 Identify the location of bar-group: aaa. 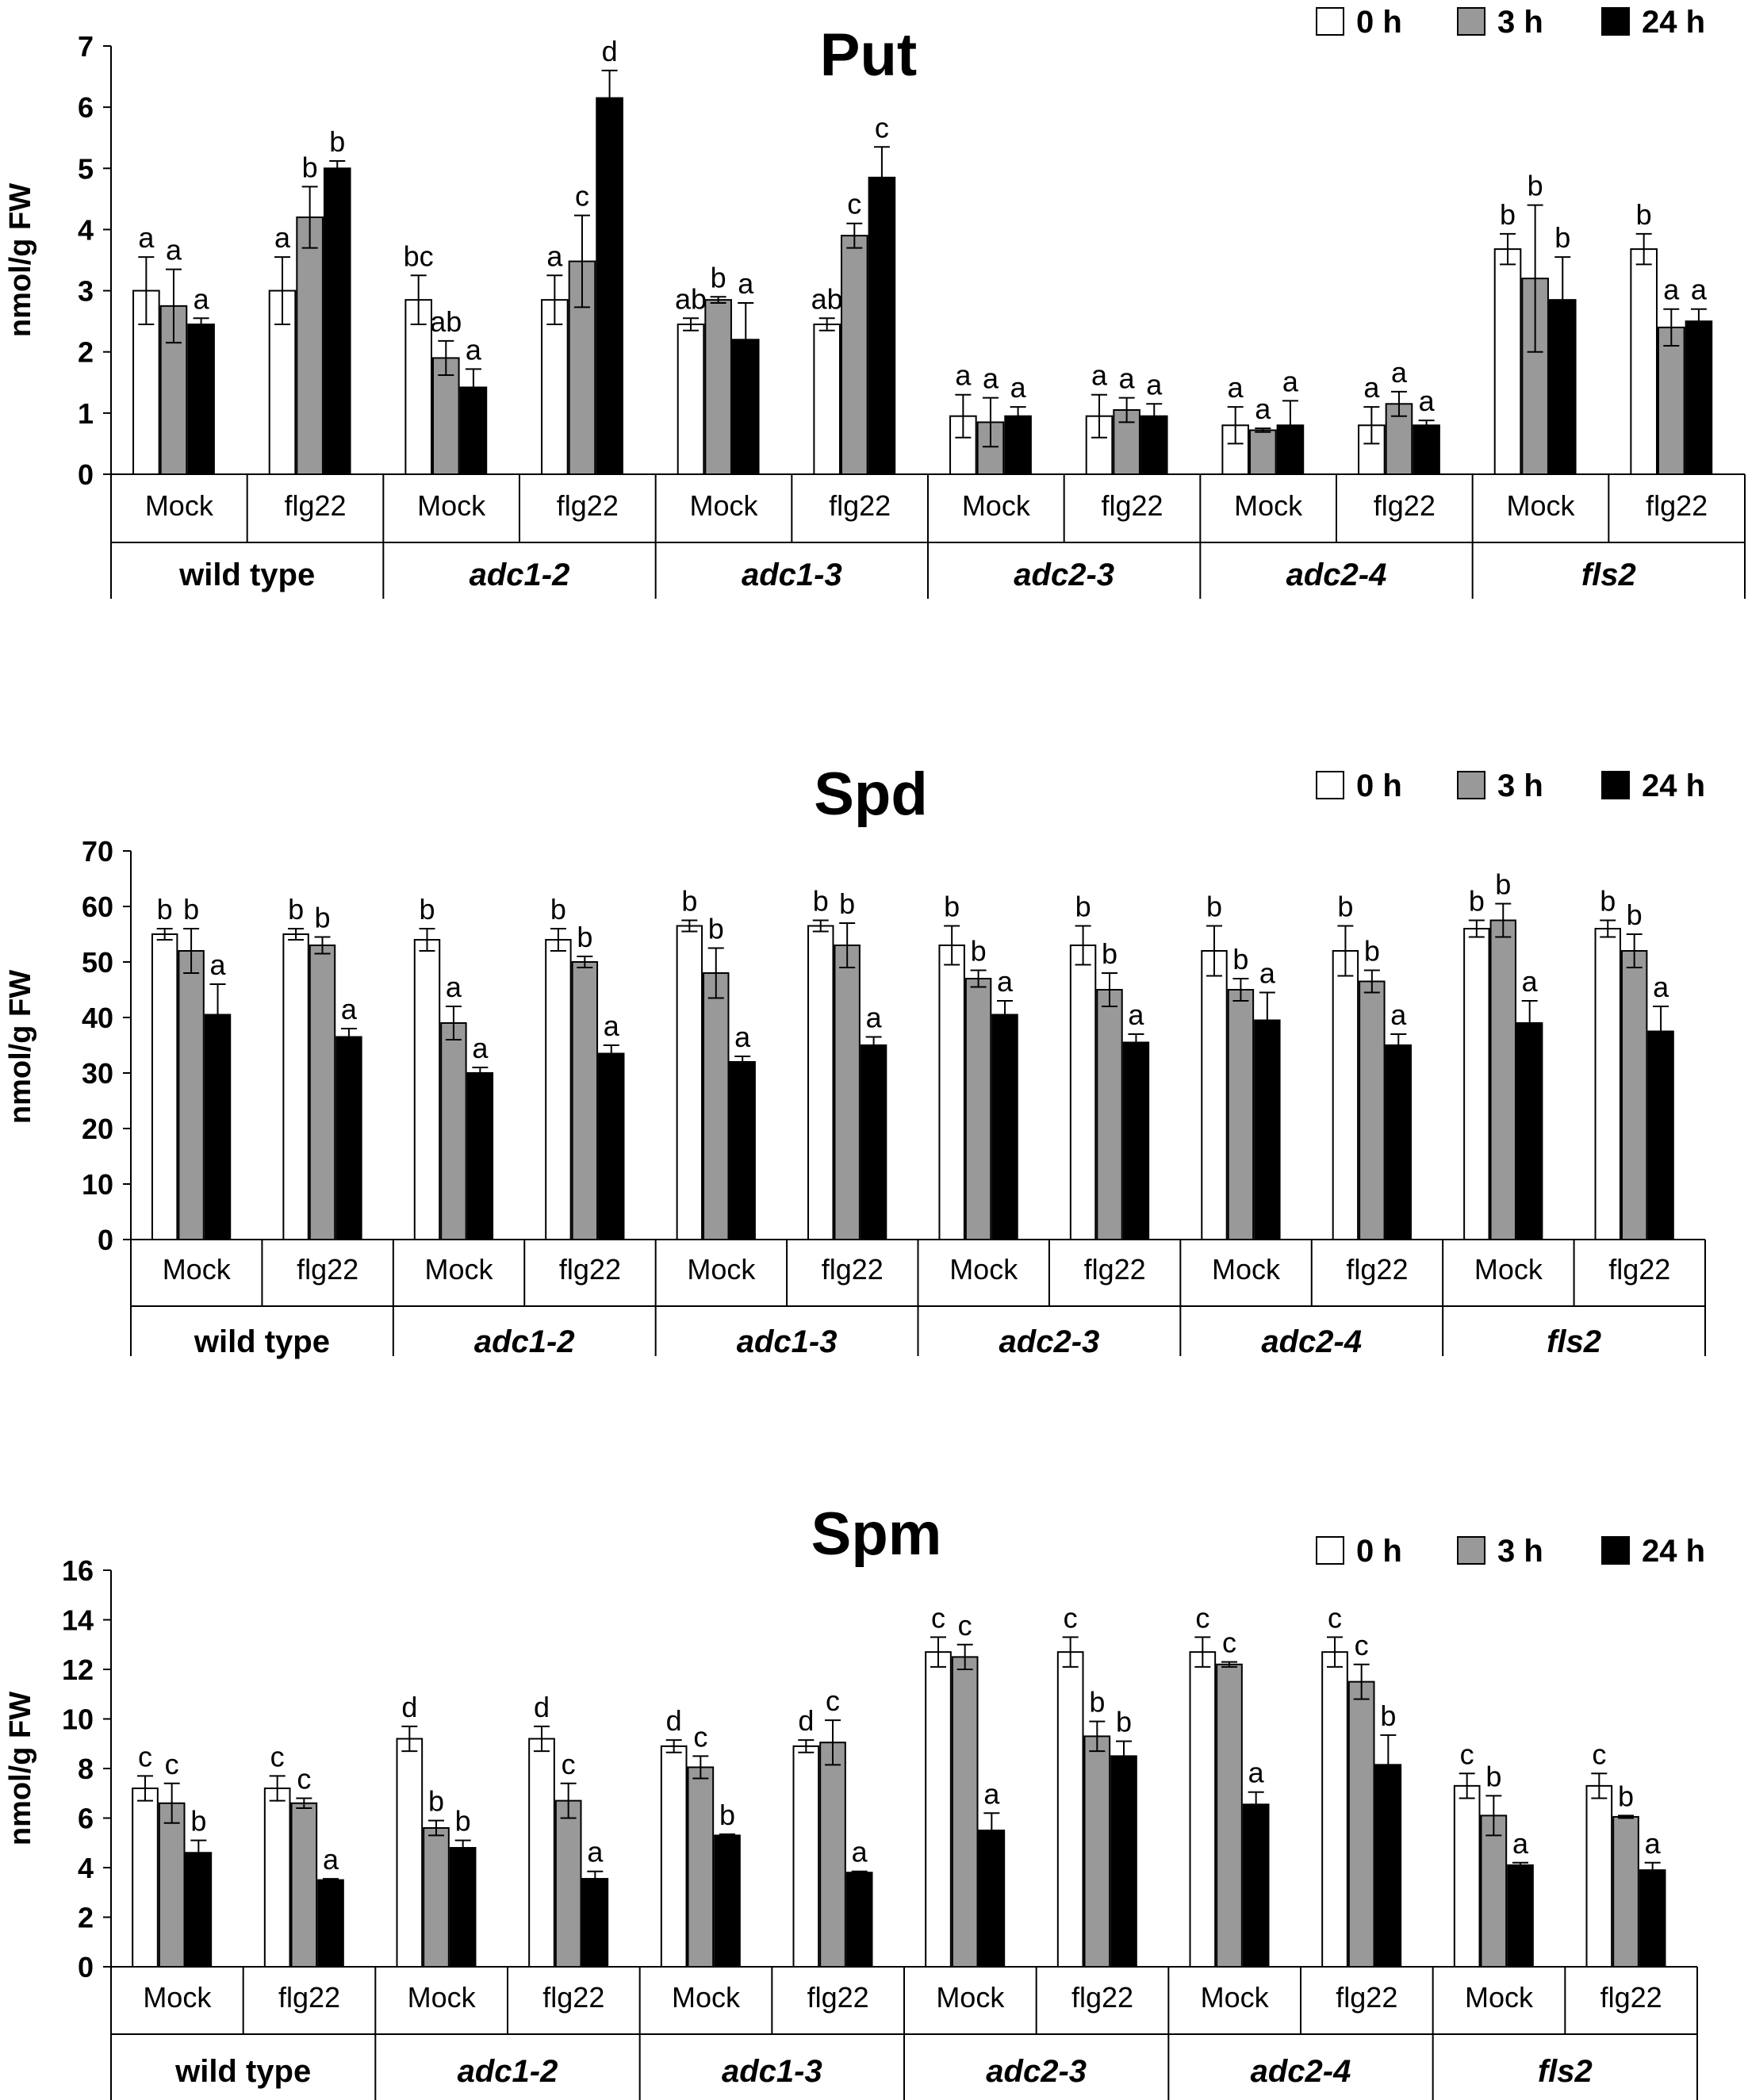
(1263, 420).